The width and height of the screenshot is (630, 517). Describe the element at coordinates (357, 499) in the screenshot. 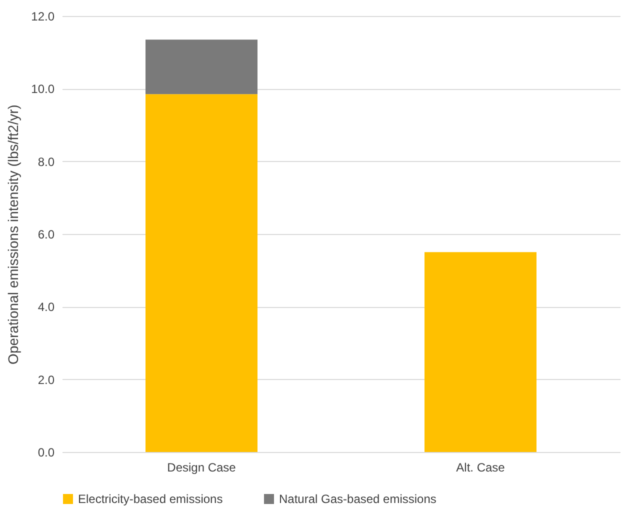

I see `legend-label: Natural Gas-based emissions` at that location.